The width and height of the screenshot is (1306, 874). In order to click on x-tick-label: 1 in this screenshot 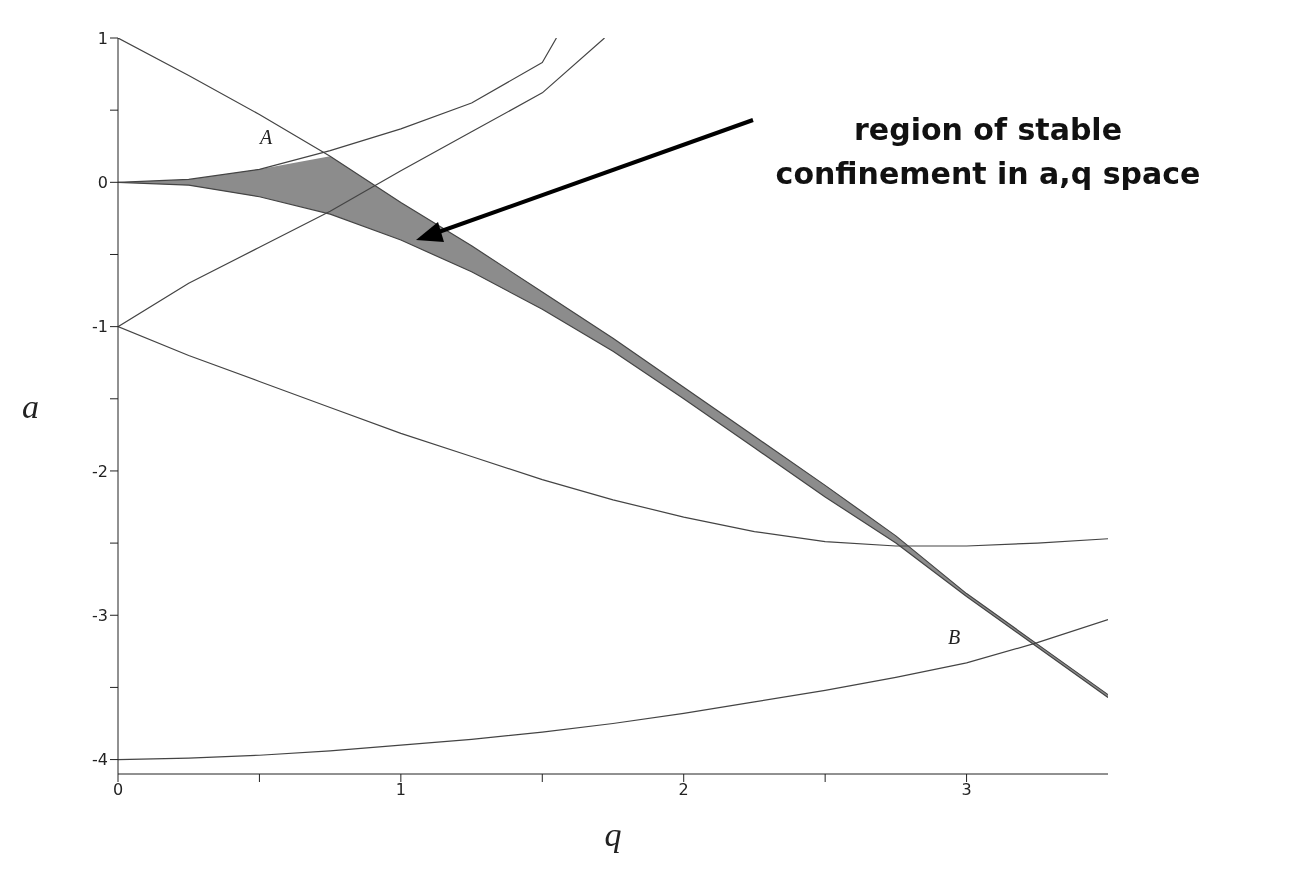, I will do `click(400, 790)`.